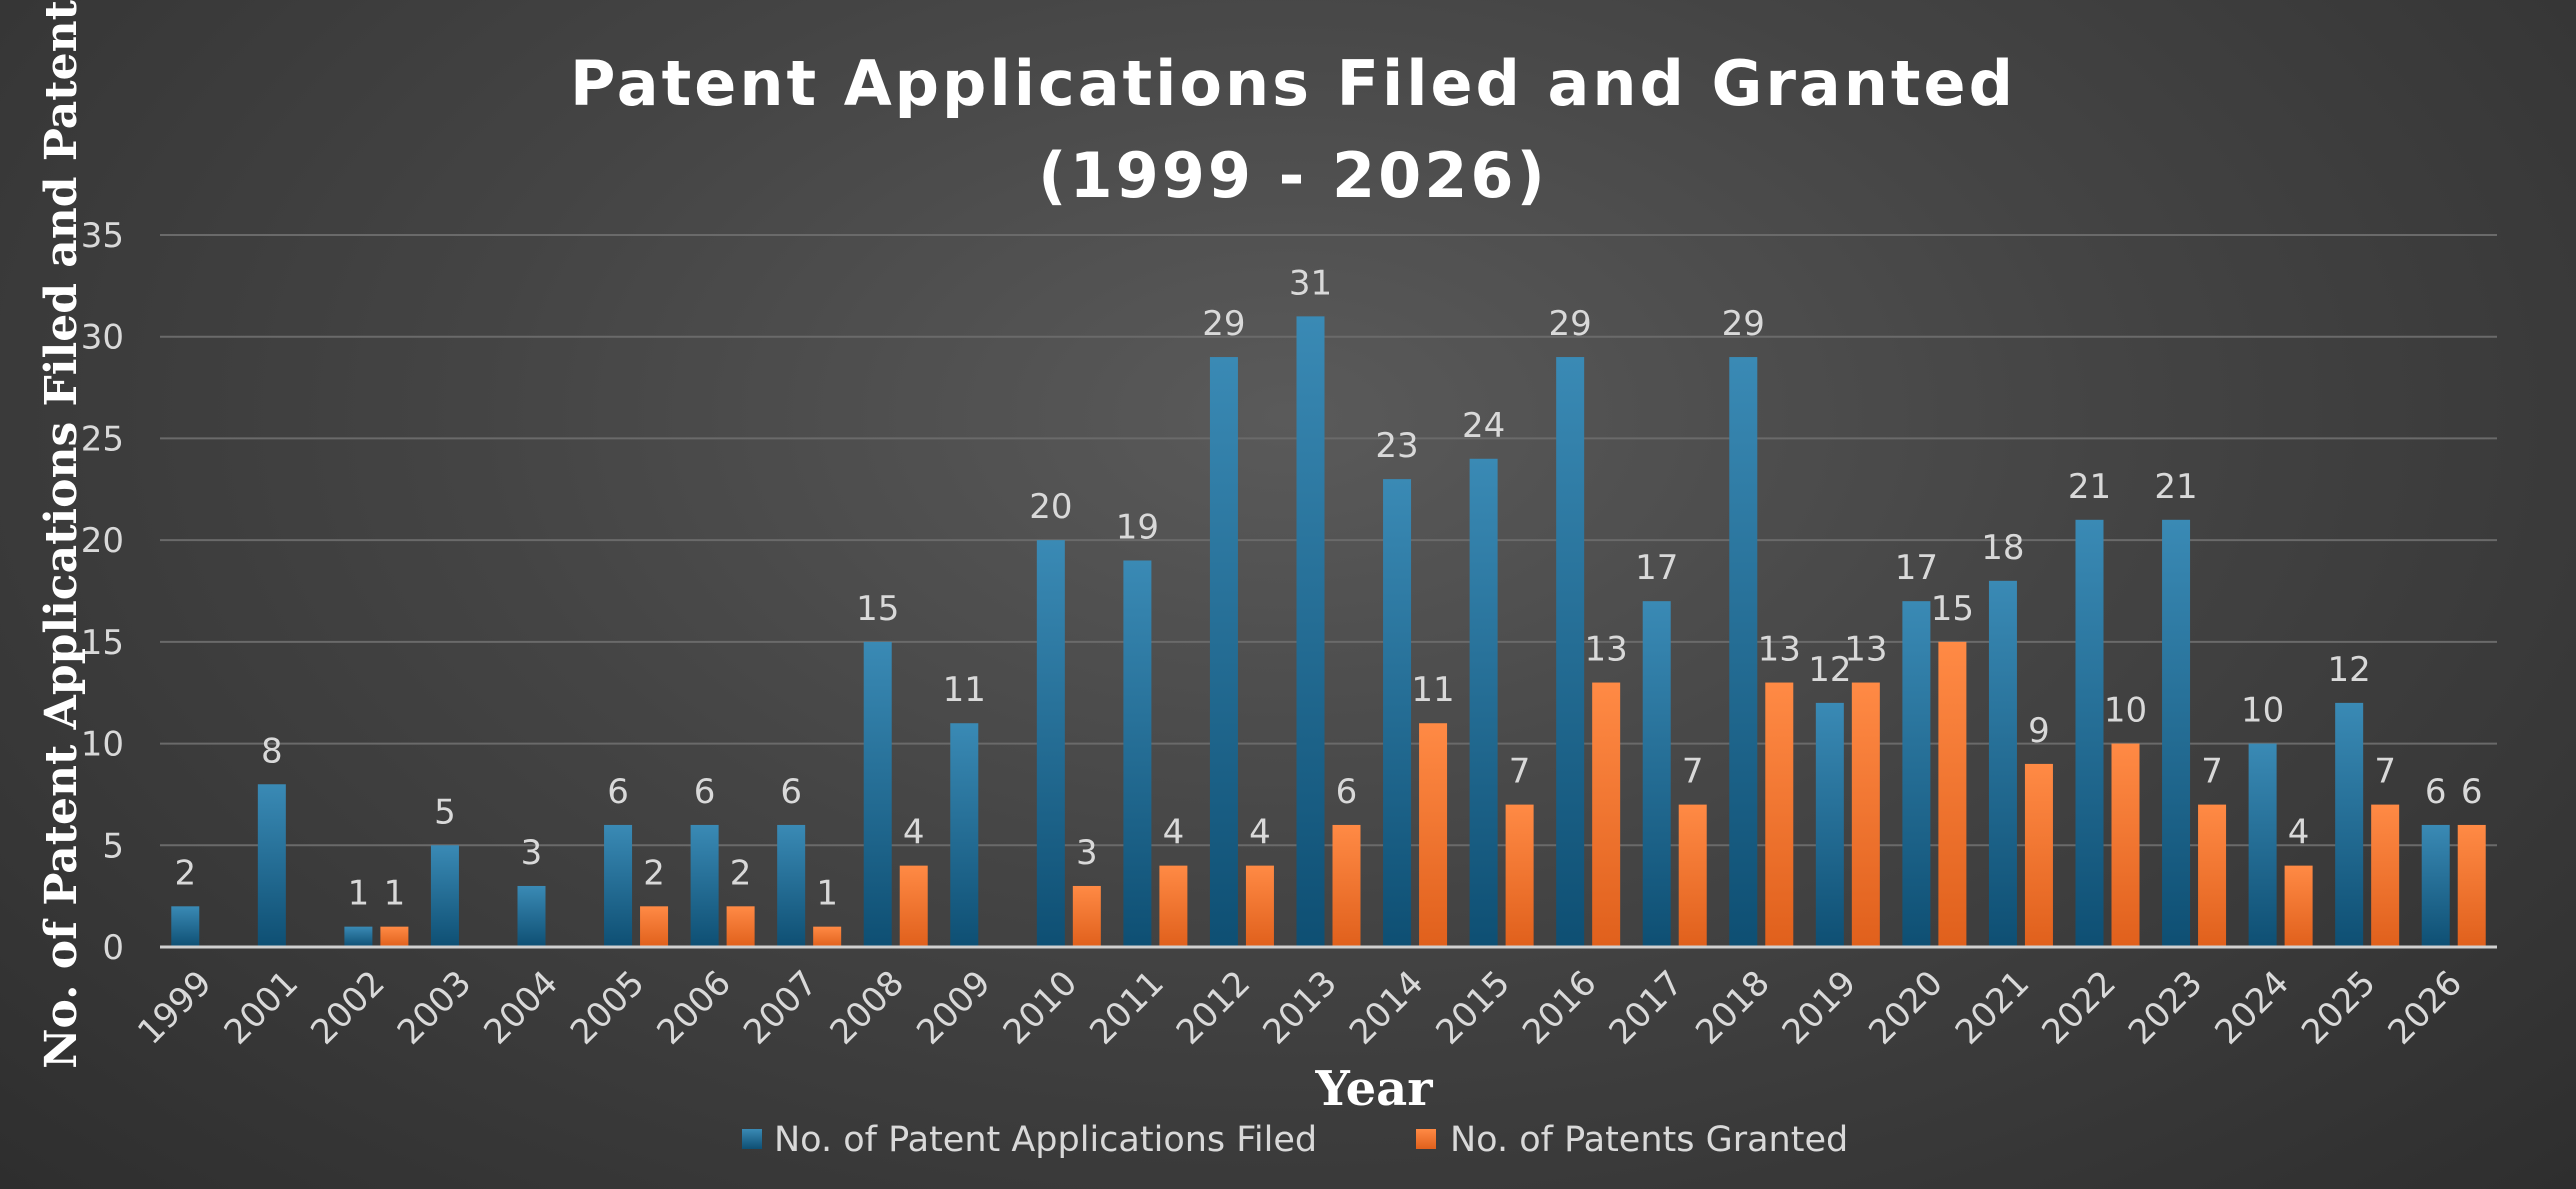 The height and width of the screenshot is (1189, 2576). Describe the element at coordinates (1087, 853) in the screenshot. I see `data-label-granted: 3` at that location.